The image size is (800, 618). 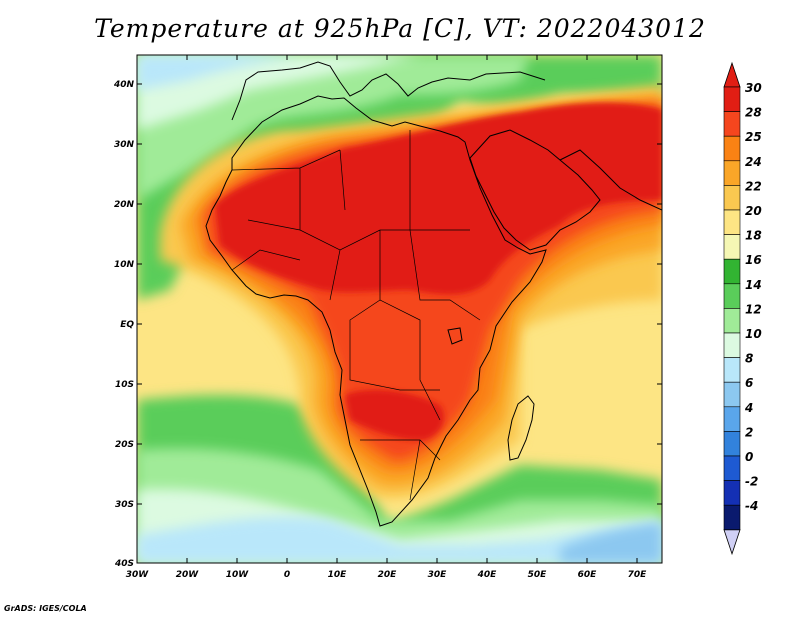 What do you see at coordinates (732, 542) in the screenshot?
I see `colorbar-arrow-bottom` at bounding box center [732, 542].